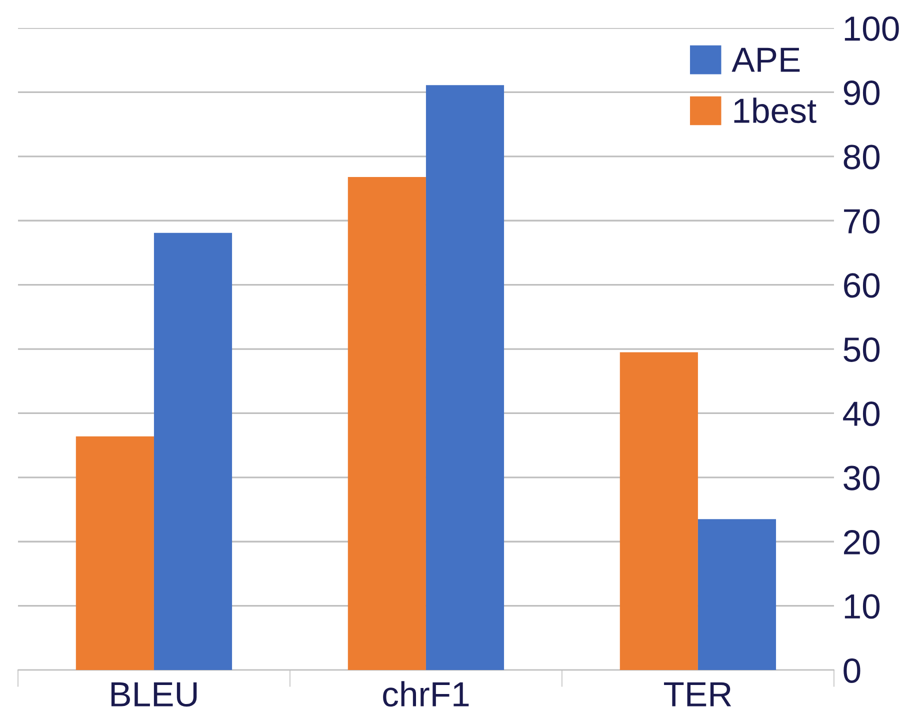 Image resolution: width=922 pixels, height=726 pixels. I want to click on y-tick-label: 50, so click(862, 349).